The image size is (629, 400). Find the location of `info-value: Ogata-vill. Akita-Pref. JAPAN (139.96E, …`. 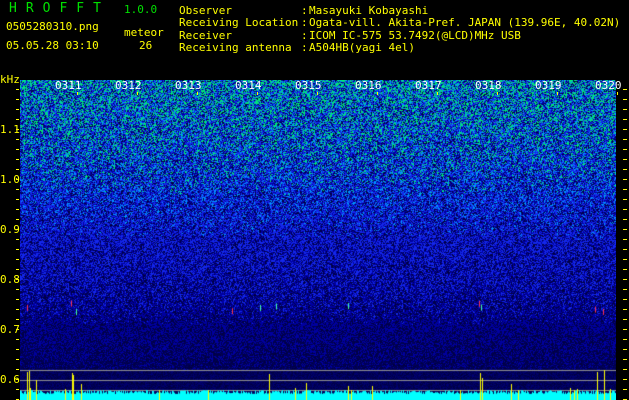

info-value: Ogata-vill. Akita-Pref. JAPAN (139.96E, … is located at coordinates (465, 23).